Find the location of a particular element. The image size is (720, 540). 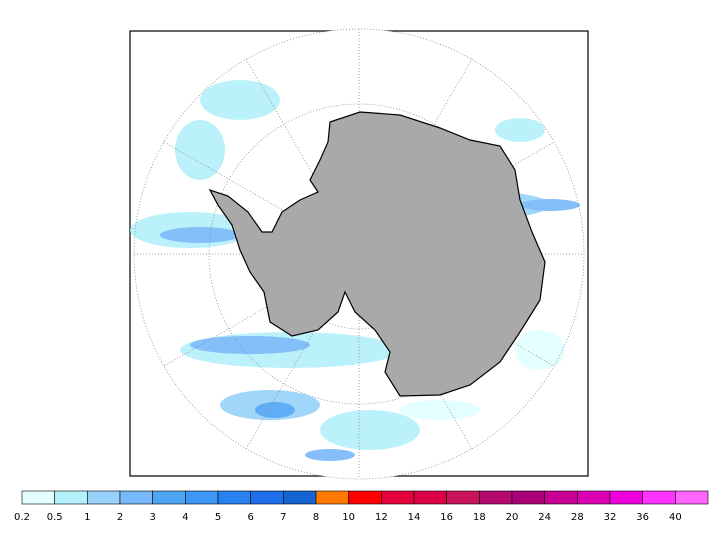

colorbar-label: 16 is located at coordinates (446, 517).